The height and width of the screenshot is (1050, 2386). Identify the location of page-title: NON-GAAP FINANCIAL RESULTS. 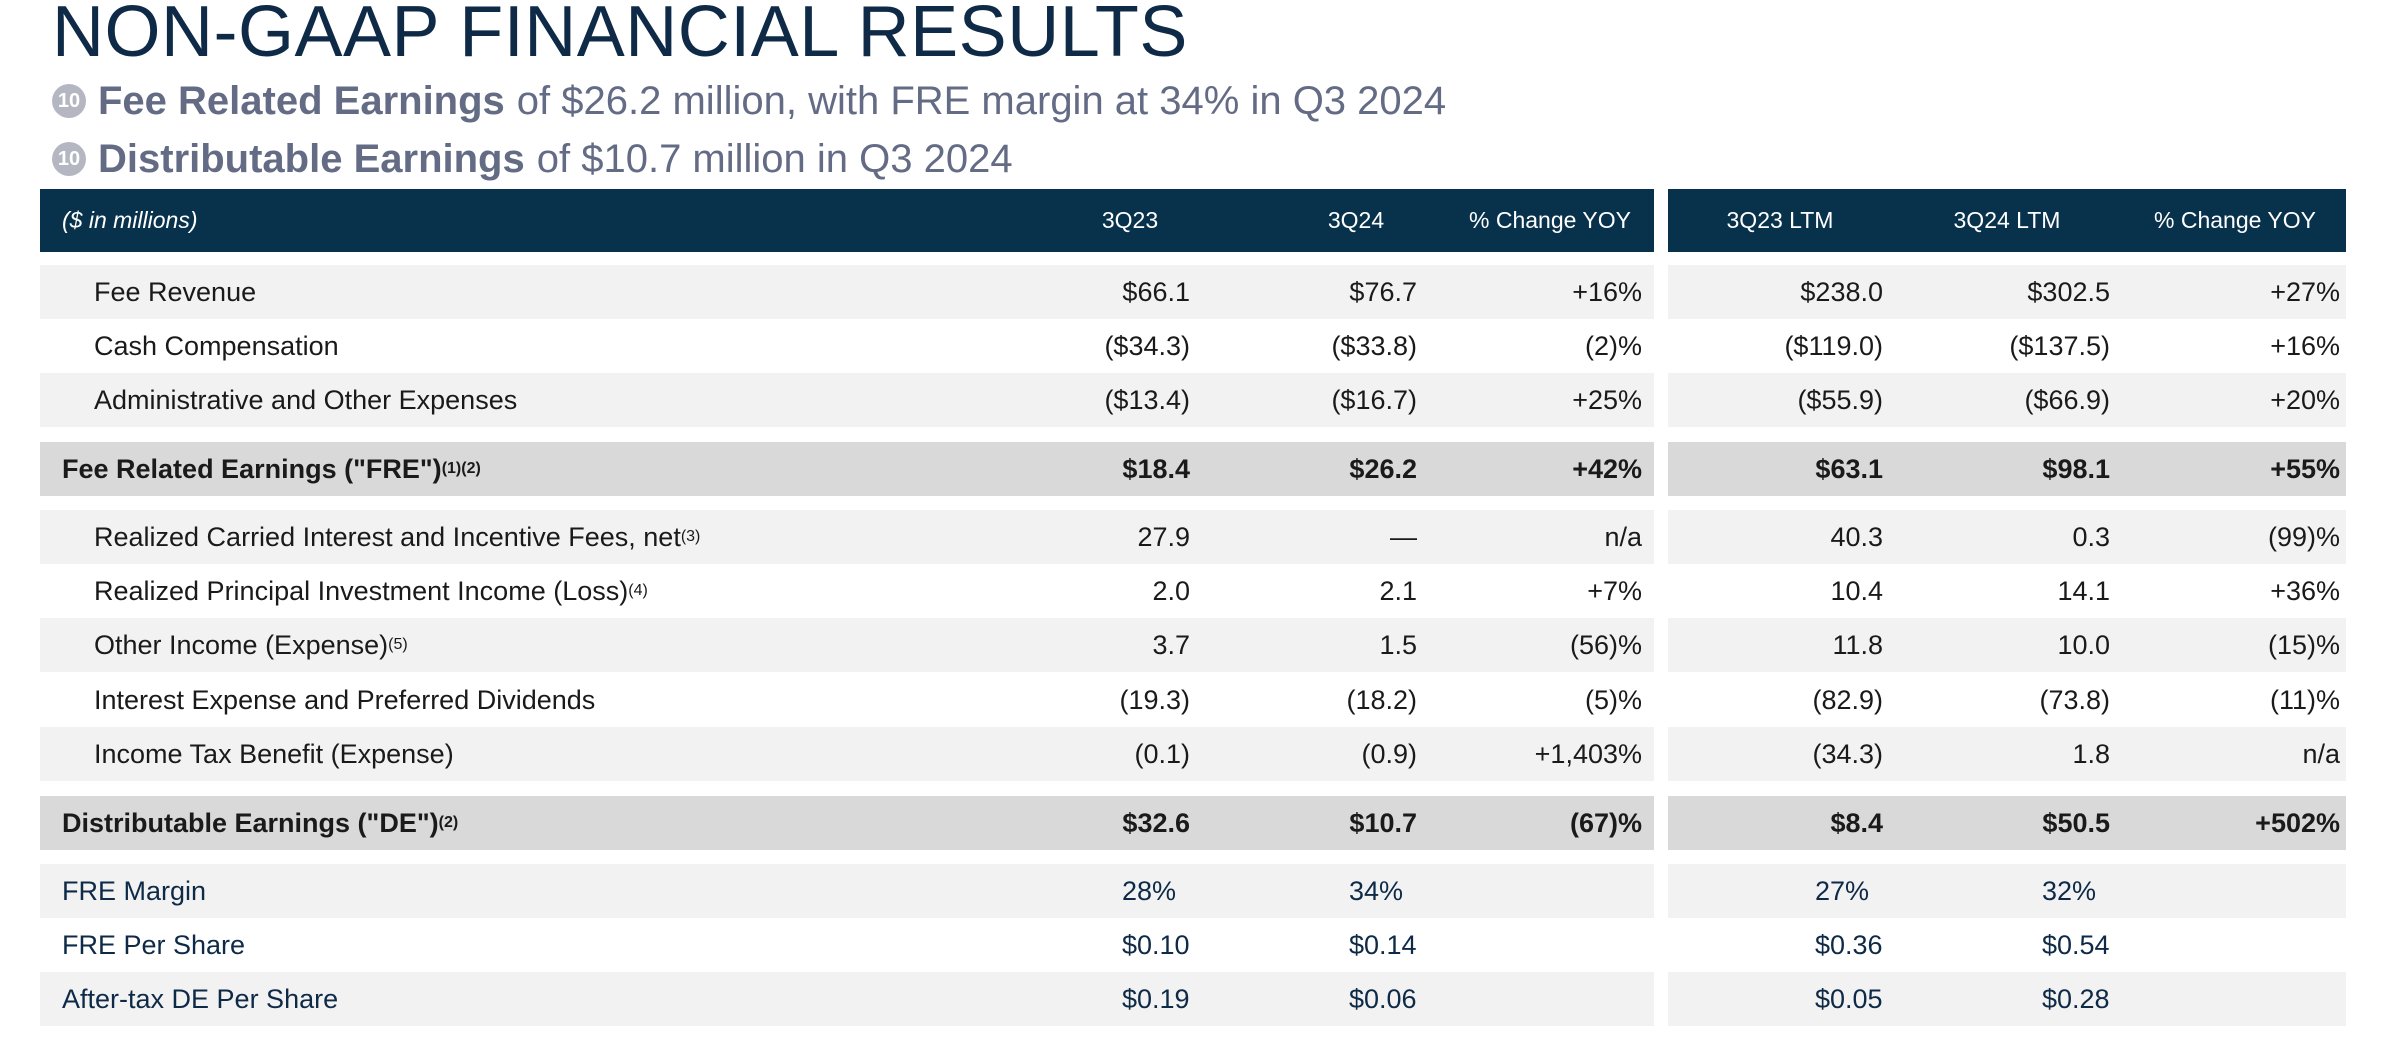
(620, 36).